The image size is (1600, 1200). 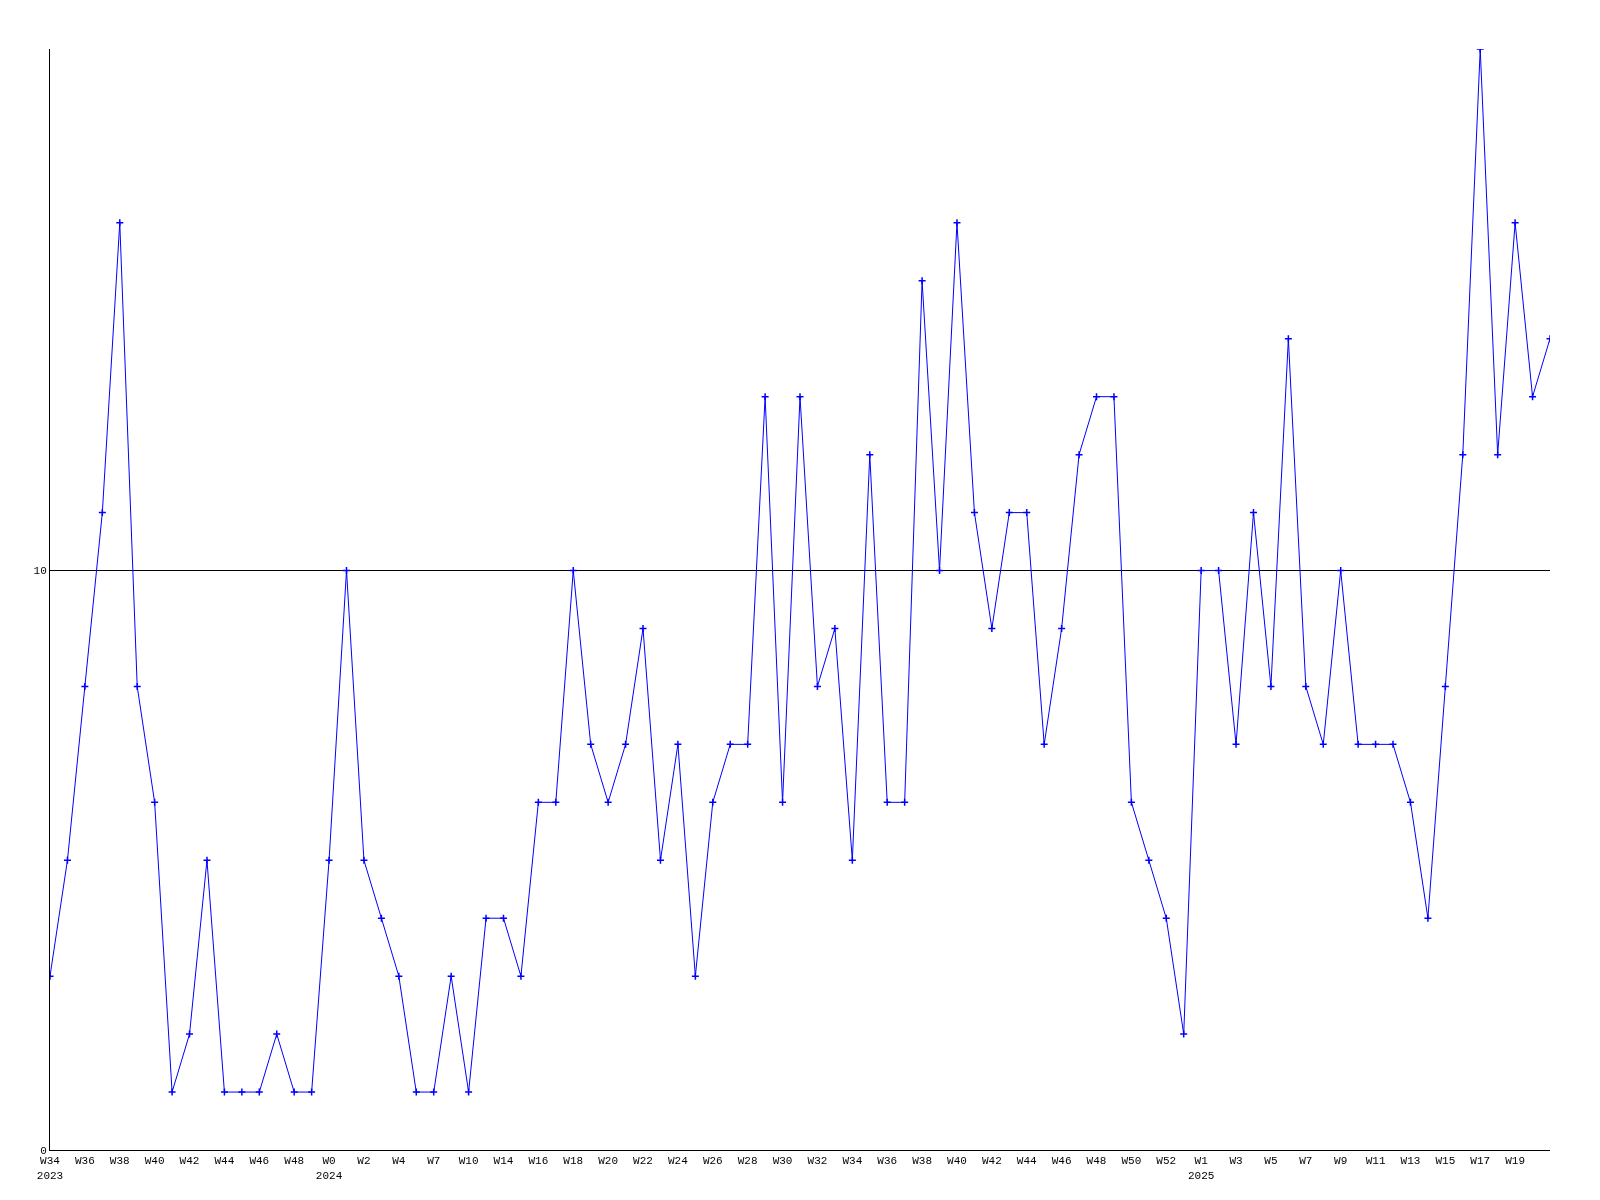 I want to click on x-tick-label: W14, so click(x=503, y=1161).